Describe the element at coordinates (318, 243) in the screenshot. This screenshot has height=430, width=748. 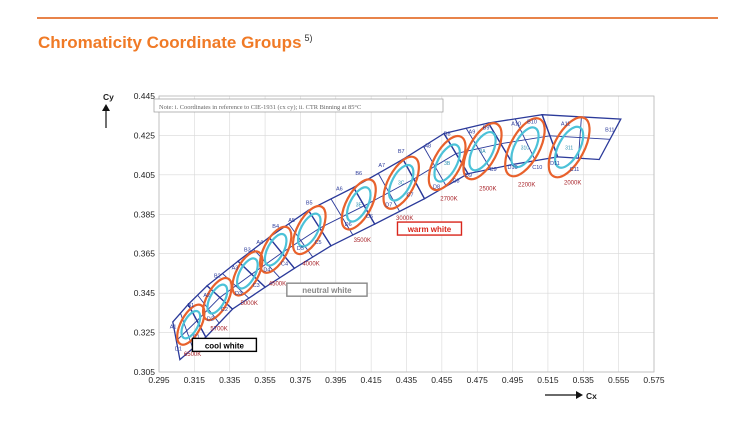
I see `bin-label: C5` at that location.